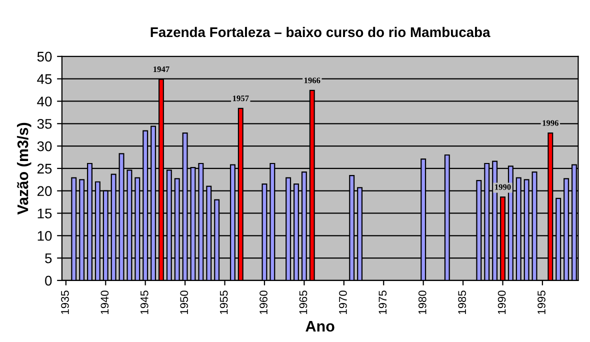 Image resolution: width=590 pixels, height=342 pixels. I want to click on x-tick-label: 1955, so click(224, 302).